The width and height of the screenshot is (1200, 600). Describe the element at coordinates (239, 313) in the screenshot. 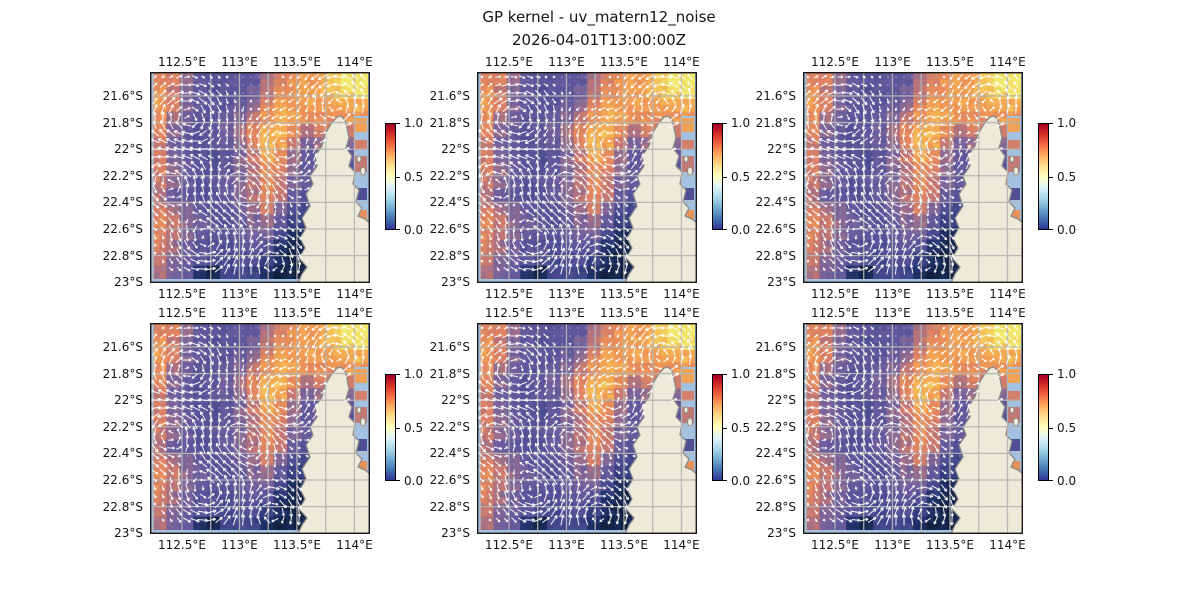

I see `x-tick-top-row2-col1: 113°E` at that location.